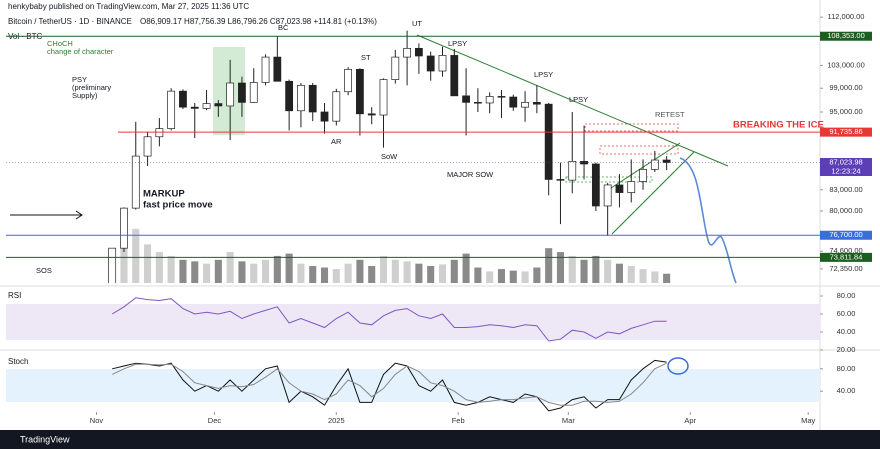  I want to click on trend-line, so click(572, 100).